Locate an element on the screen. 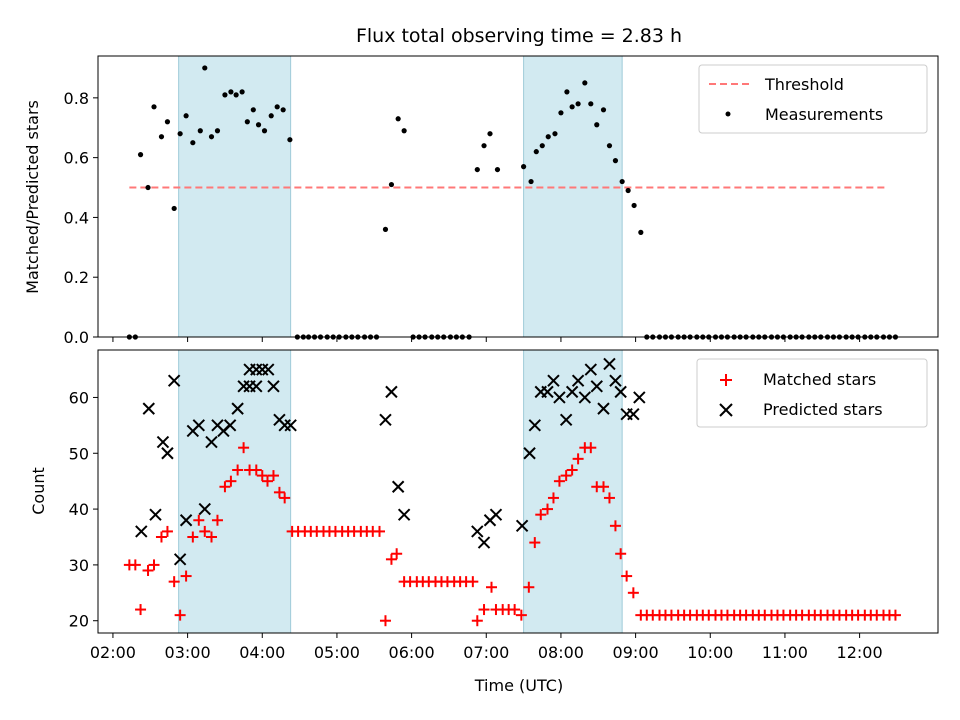  x-tick-label: 03:00 is located at coordinates (188, 652).